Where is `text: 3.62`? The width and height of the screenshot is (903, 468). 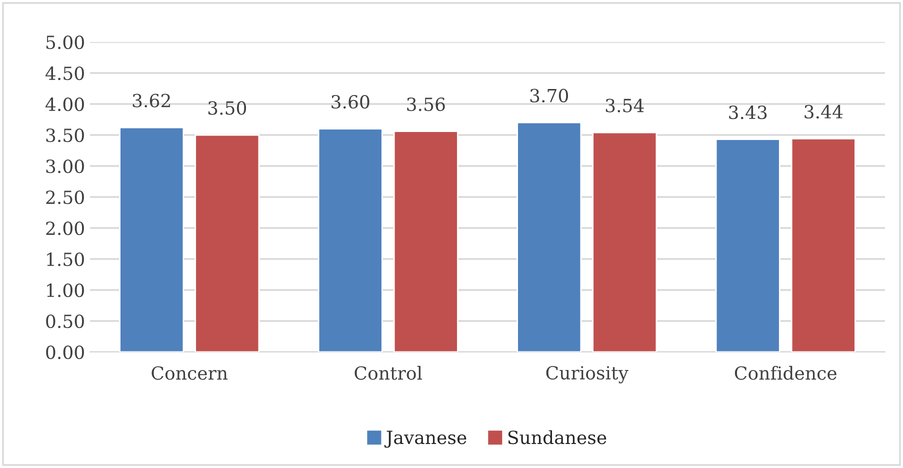 text: 3.62 is located at coordinates (151, 101).